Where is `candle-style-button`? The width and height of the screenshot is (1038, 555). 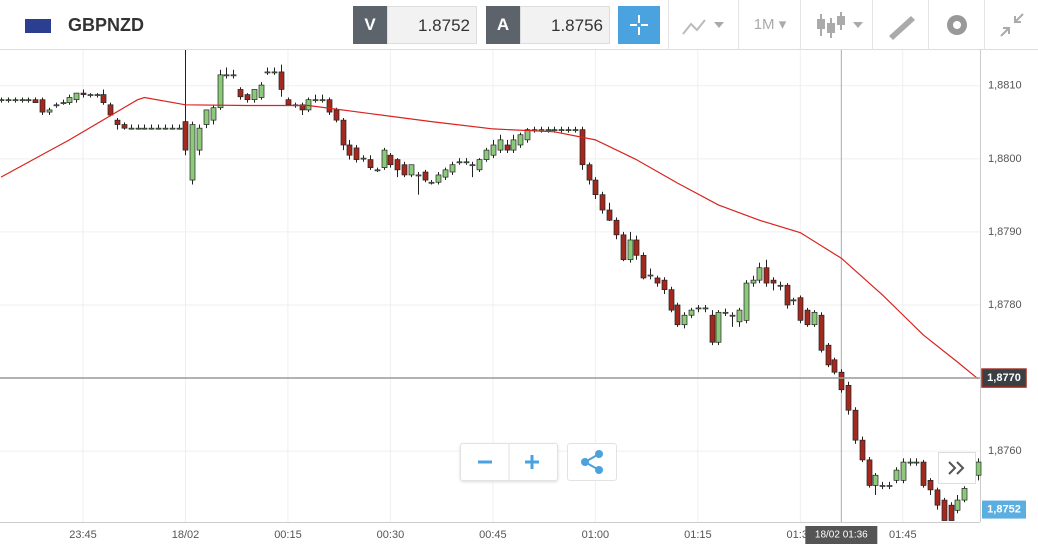
candle-style-button is located at coordinates (836, 25).